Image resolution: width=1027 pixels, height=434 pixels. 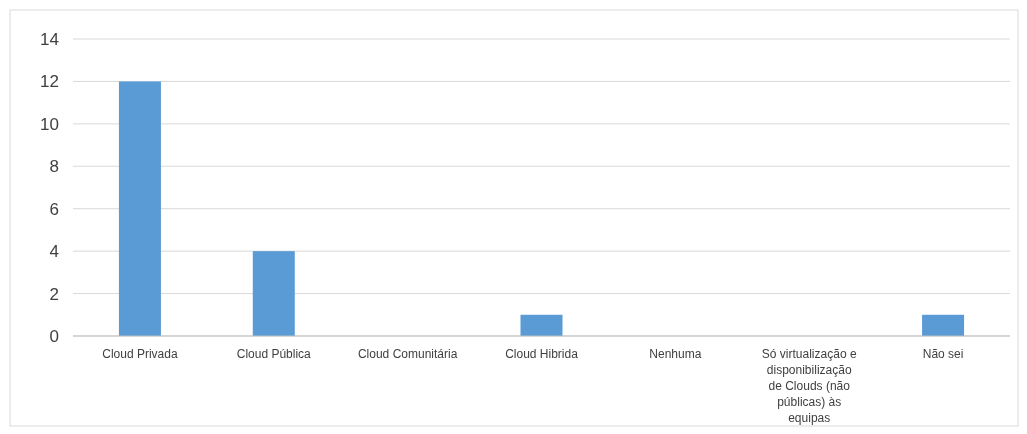 What do you see at coordinates (809, 386) in the screenshot?
I see `x-tick-label: Só virtualização e disponibilização de Clouds (não públicas) às equipas` at bounding box center [809, 386].